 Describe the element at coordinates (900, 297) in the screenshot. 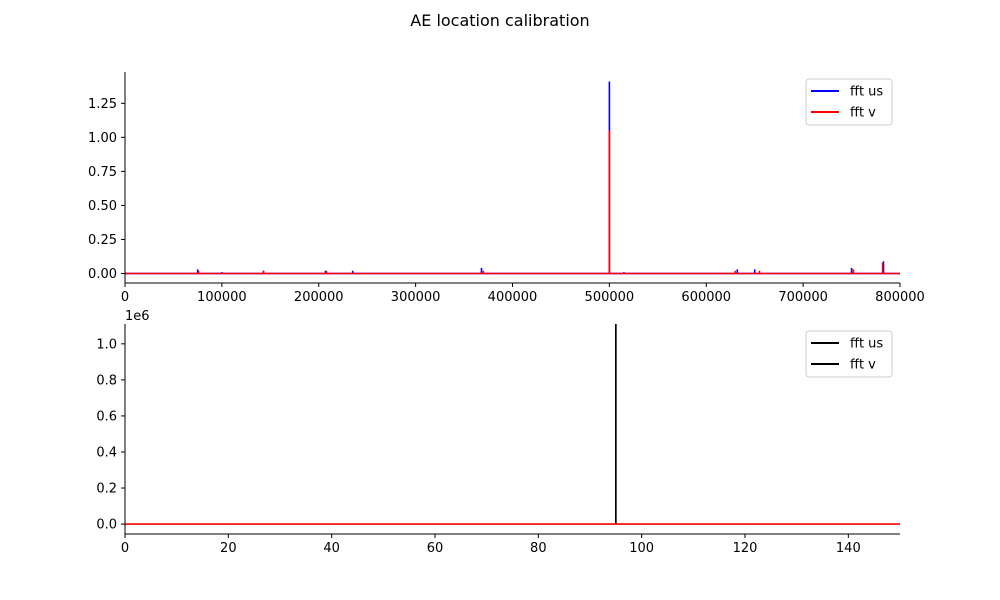

I see `x-tick-label: 800000` at that location.